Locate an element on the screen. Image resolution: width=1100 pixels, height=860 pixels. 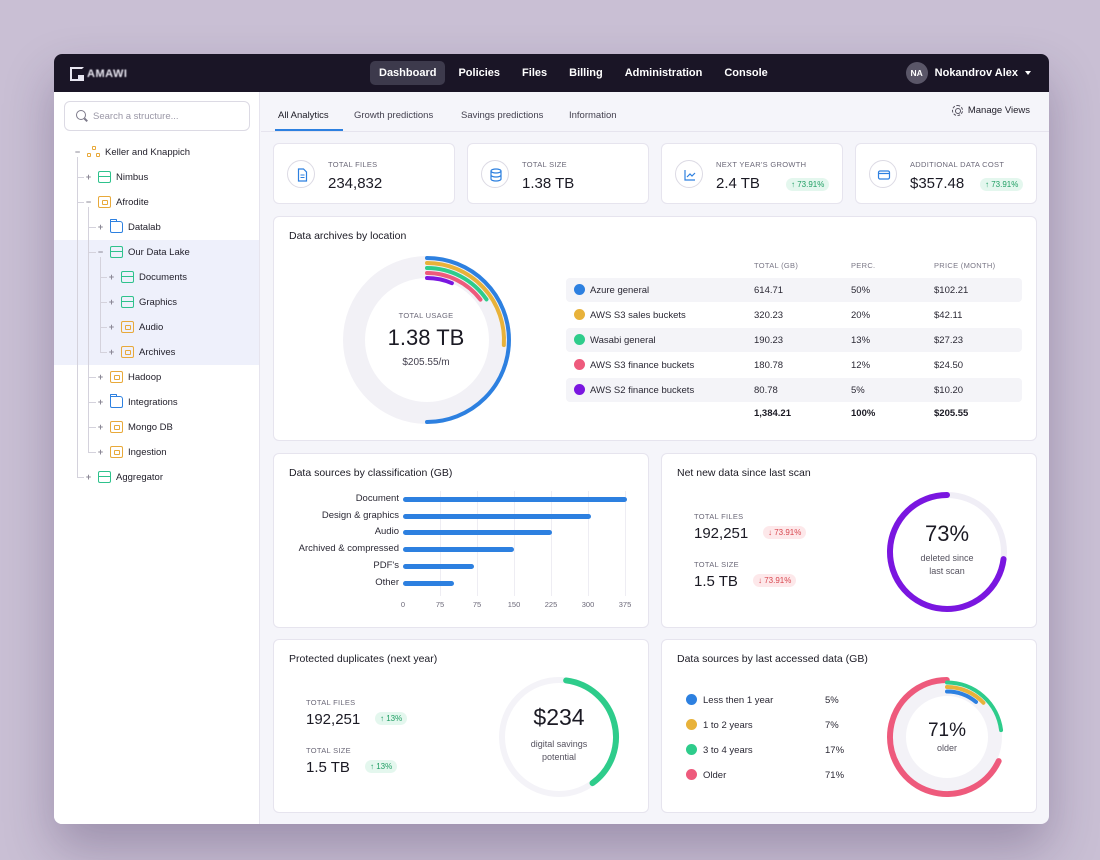
nav-administration: Administration is located at coordinates (663, 73).